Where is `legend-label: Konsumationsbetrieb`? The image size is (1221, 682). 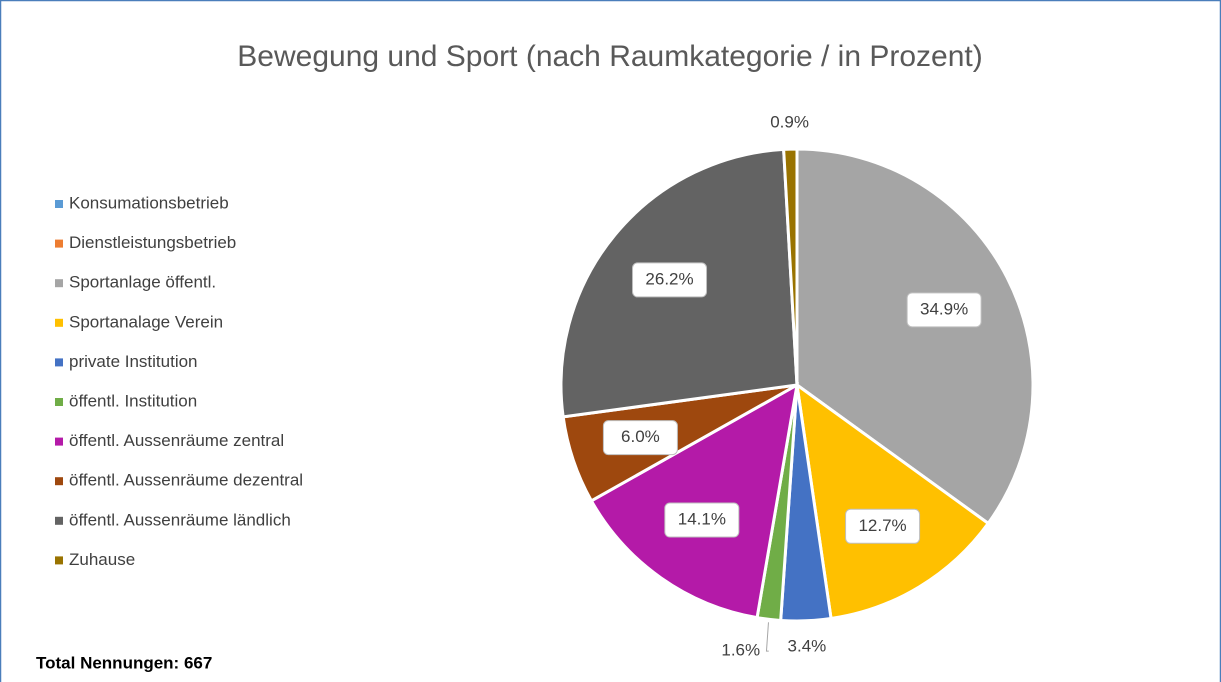
legend-label: Konsumationsbetrieb is located at coordinates (149, 202).